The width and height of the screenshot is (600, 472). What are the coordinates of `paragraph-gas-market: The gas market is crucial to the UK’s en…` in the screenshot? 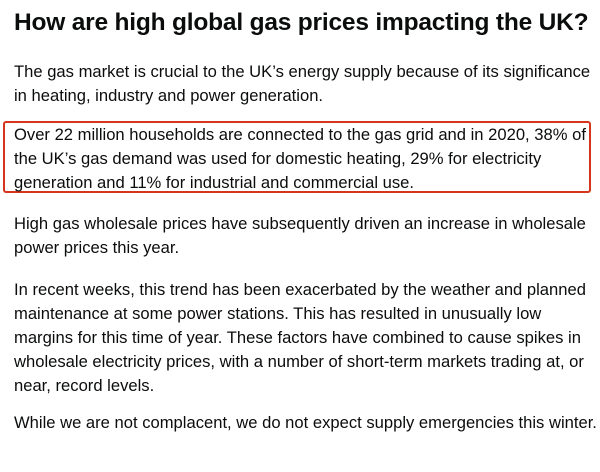 It's located at (302, 83).